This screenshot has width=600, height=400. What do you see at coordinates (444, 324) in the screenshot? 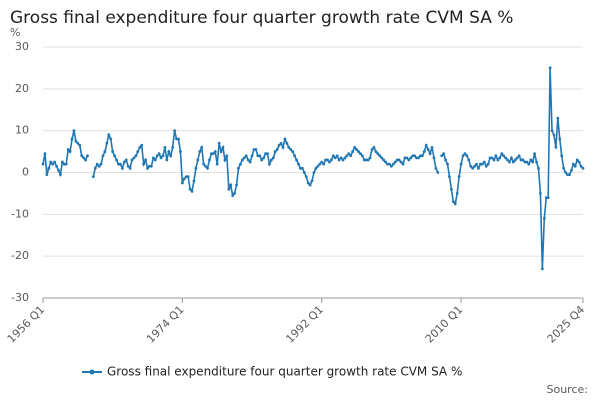
I see `x-tick-label: 2010 Q1` at bounding box center [444, 324].